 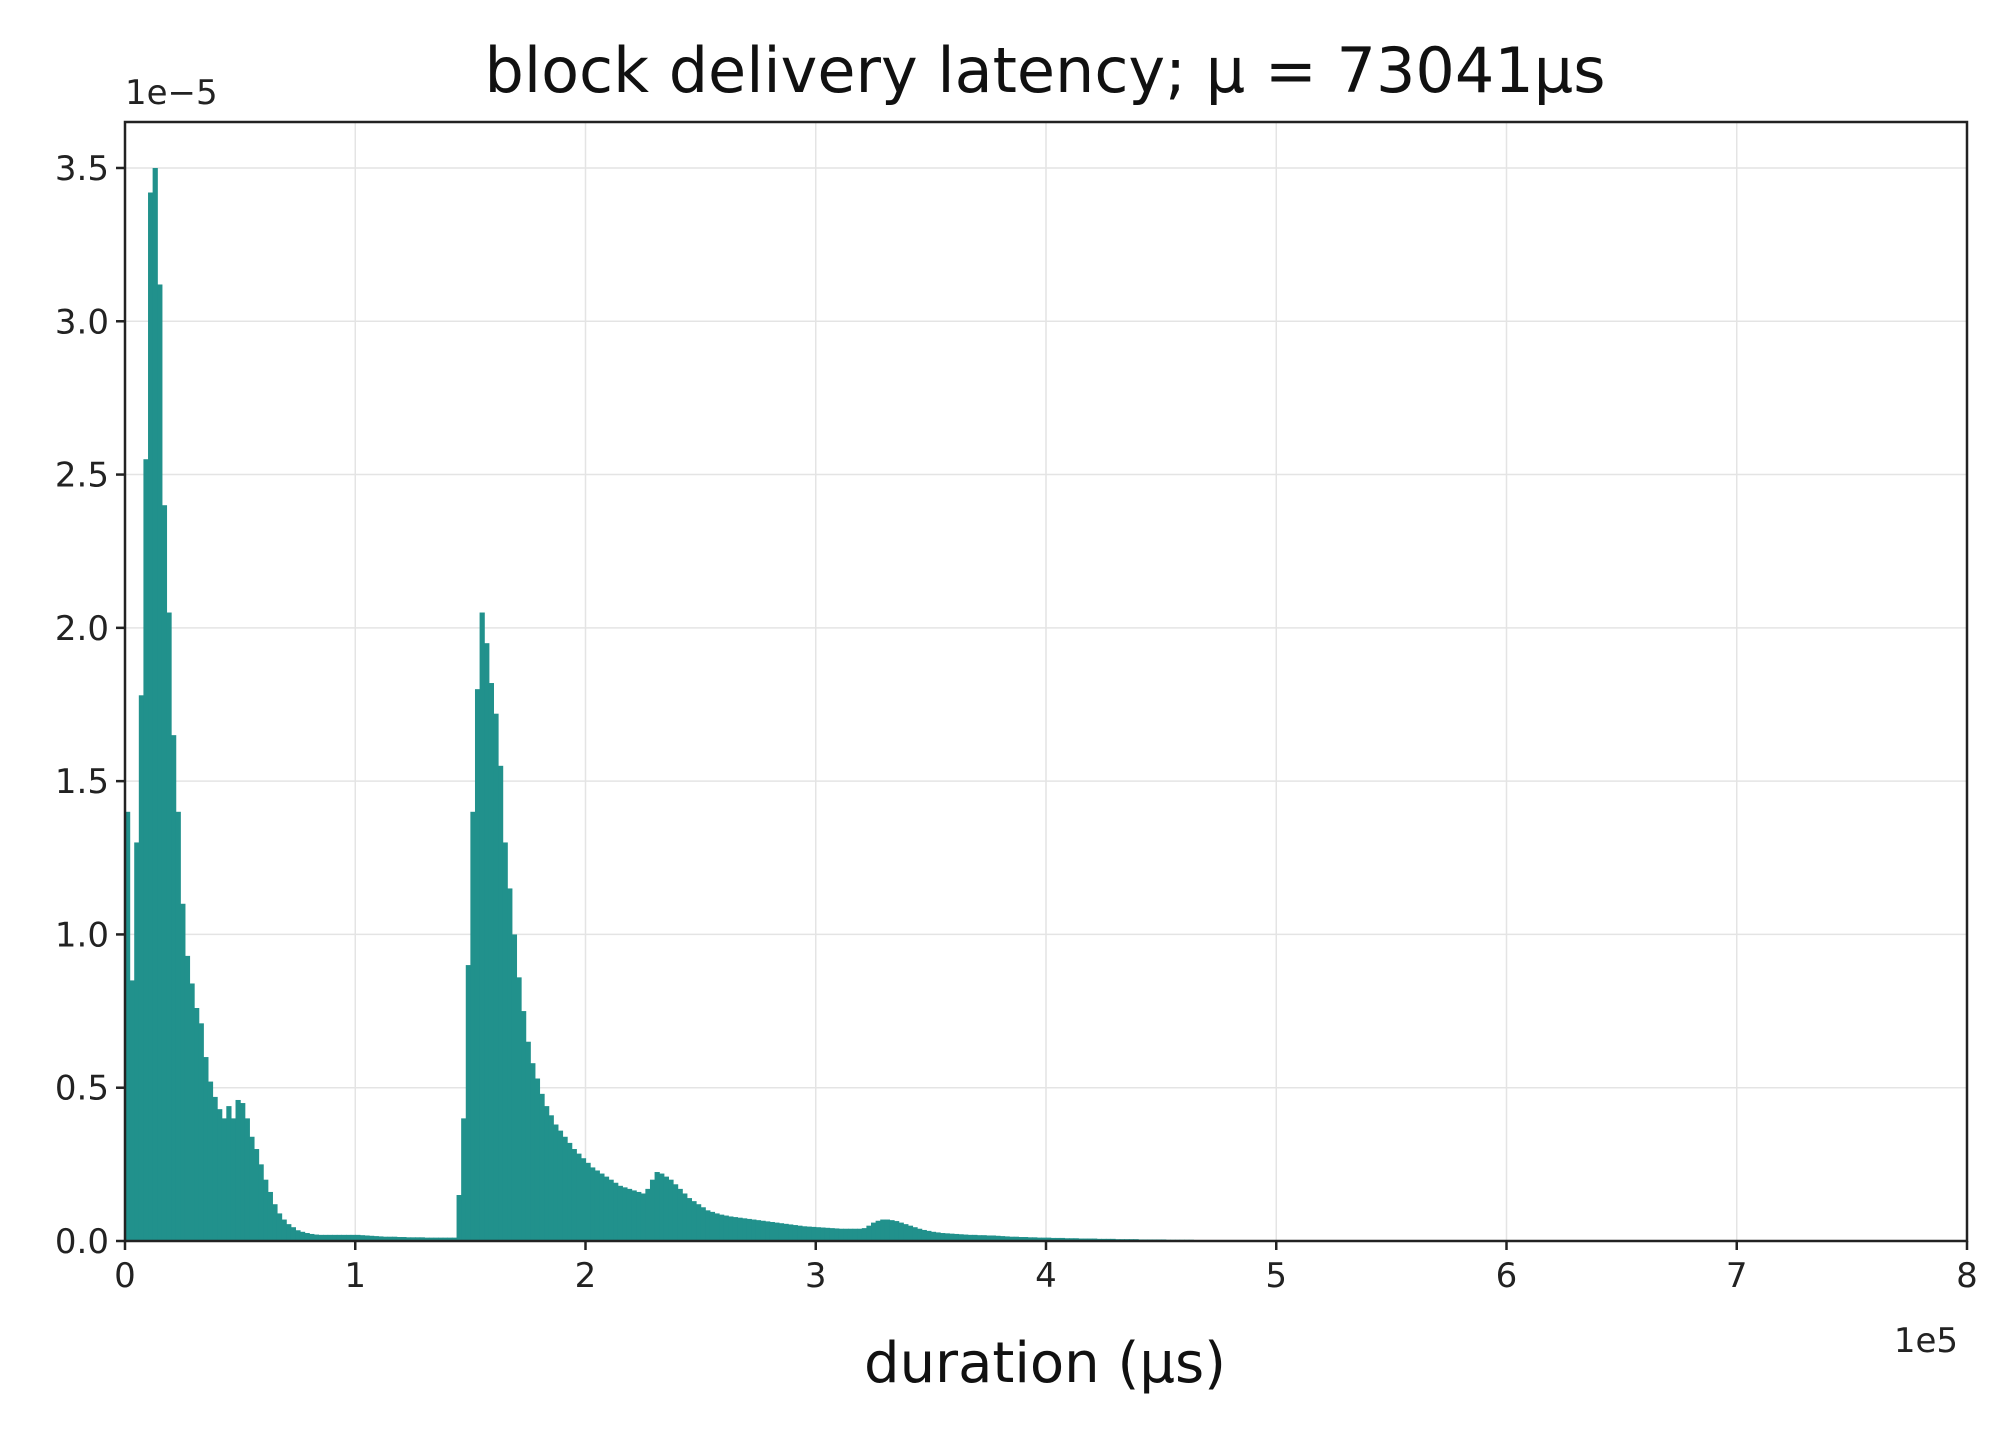 What do you see at coordinates (1044, 70) in the screenshot?
I see `chart-title: block delivery latency; μ = 73041μs` at bounding box center [1044, 70].